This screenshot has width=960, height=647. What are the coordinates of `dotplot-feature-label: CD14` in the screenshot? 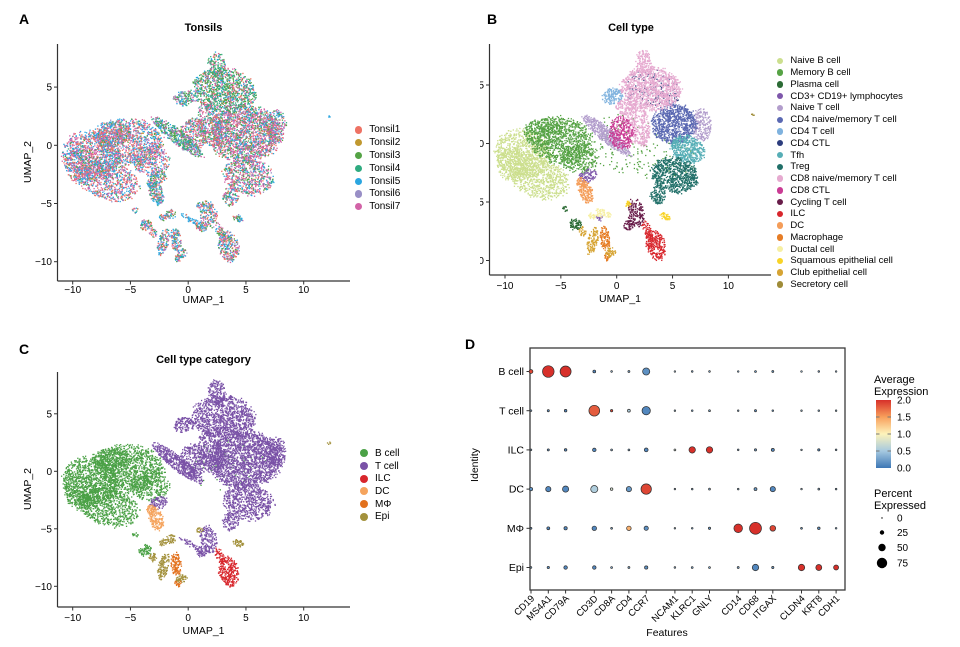 It's located at (731, 605).